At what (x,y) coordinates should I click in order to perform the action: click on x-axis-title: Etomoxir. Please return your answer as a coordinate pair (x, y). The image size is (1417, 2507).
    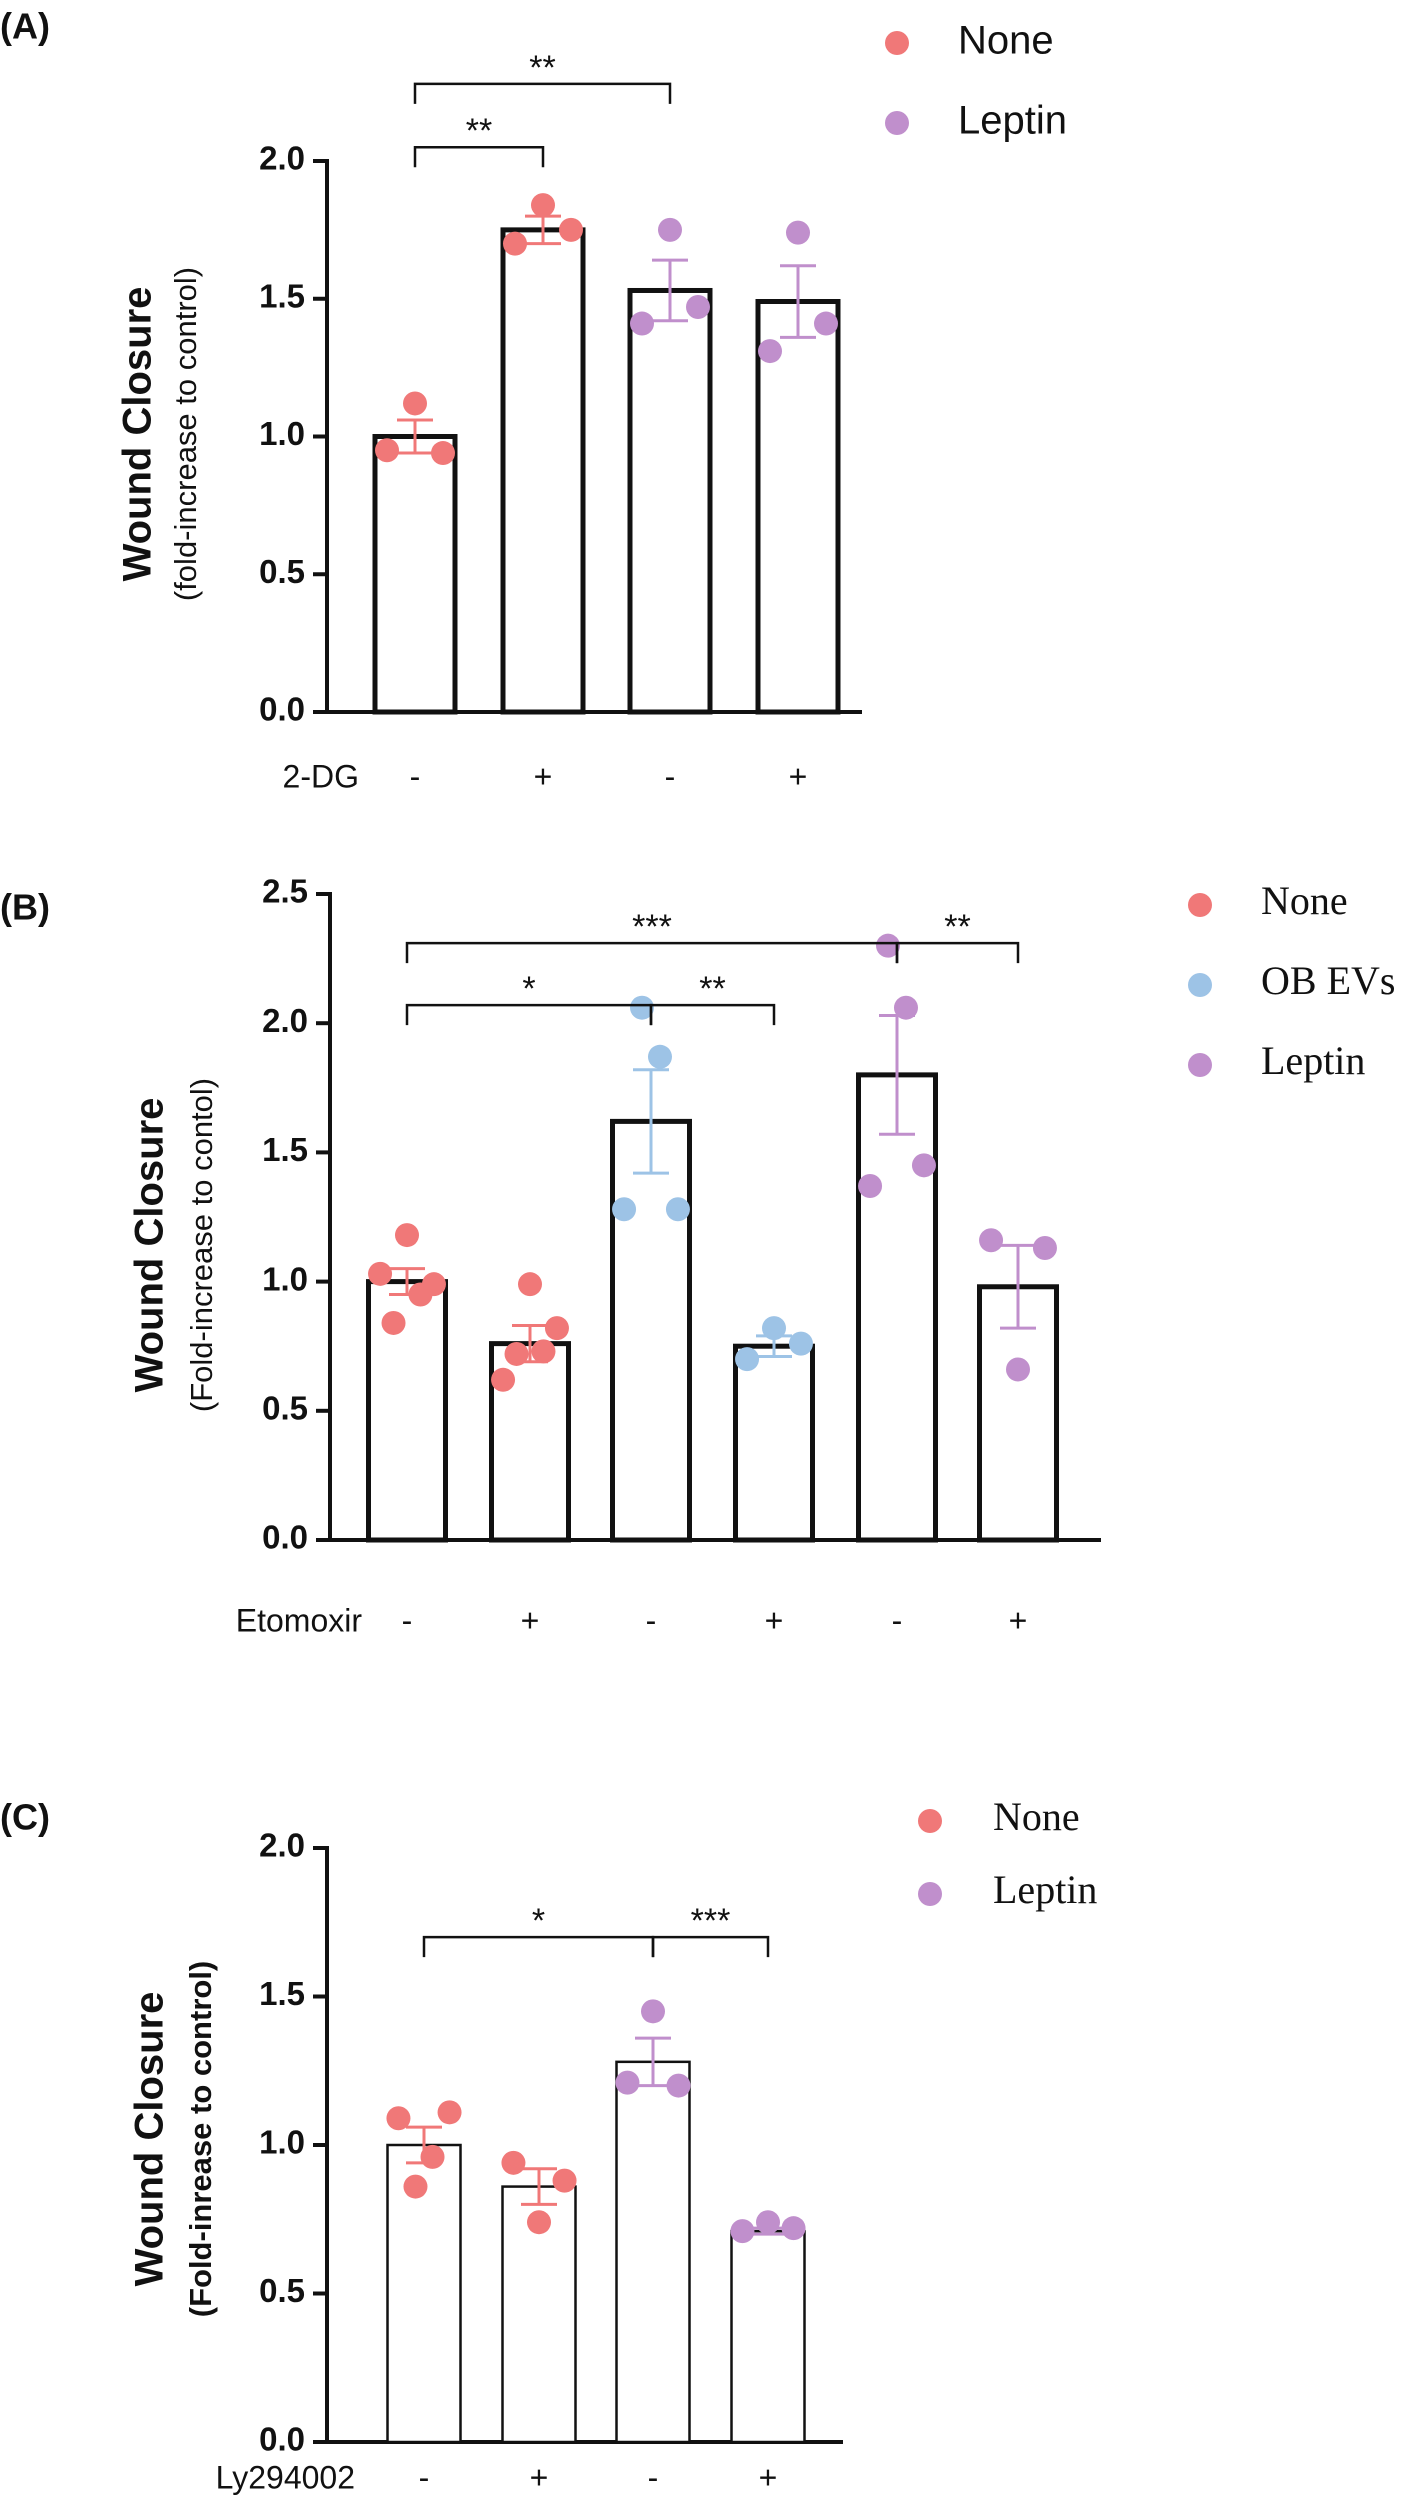
    Looking at the image, I should click on (299, 1620).